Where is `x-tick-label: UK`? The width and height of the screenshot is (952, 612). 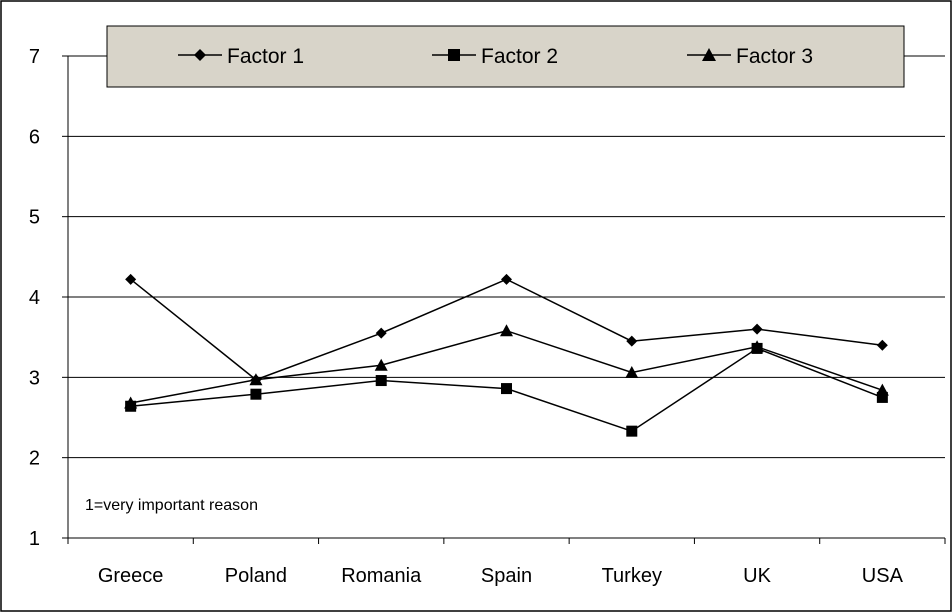
x-tick-label: UK is located at coordinates (757, 576).